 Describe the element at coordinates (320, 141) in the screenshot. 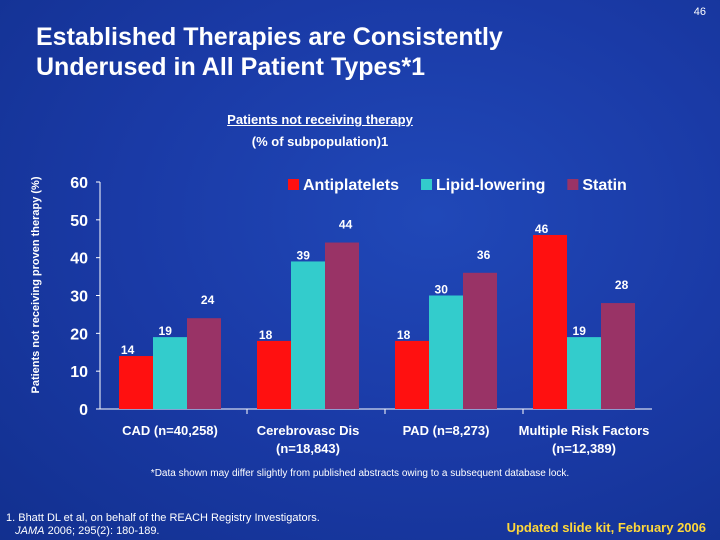

I see `chart-subtitle: (% of subpopulation)1` at that location.